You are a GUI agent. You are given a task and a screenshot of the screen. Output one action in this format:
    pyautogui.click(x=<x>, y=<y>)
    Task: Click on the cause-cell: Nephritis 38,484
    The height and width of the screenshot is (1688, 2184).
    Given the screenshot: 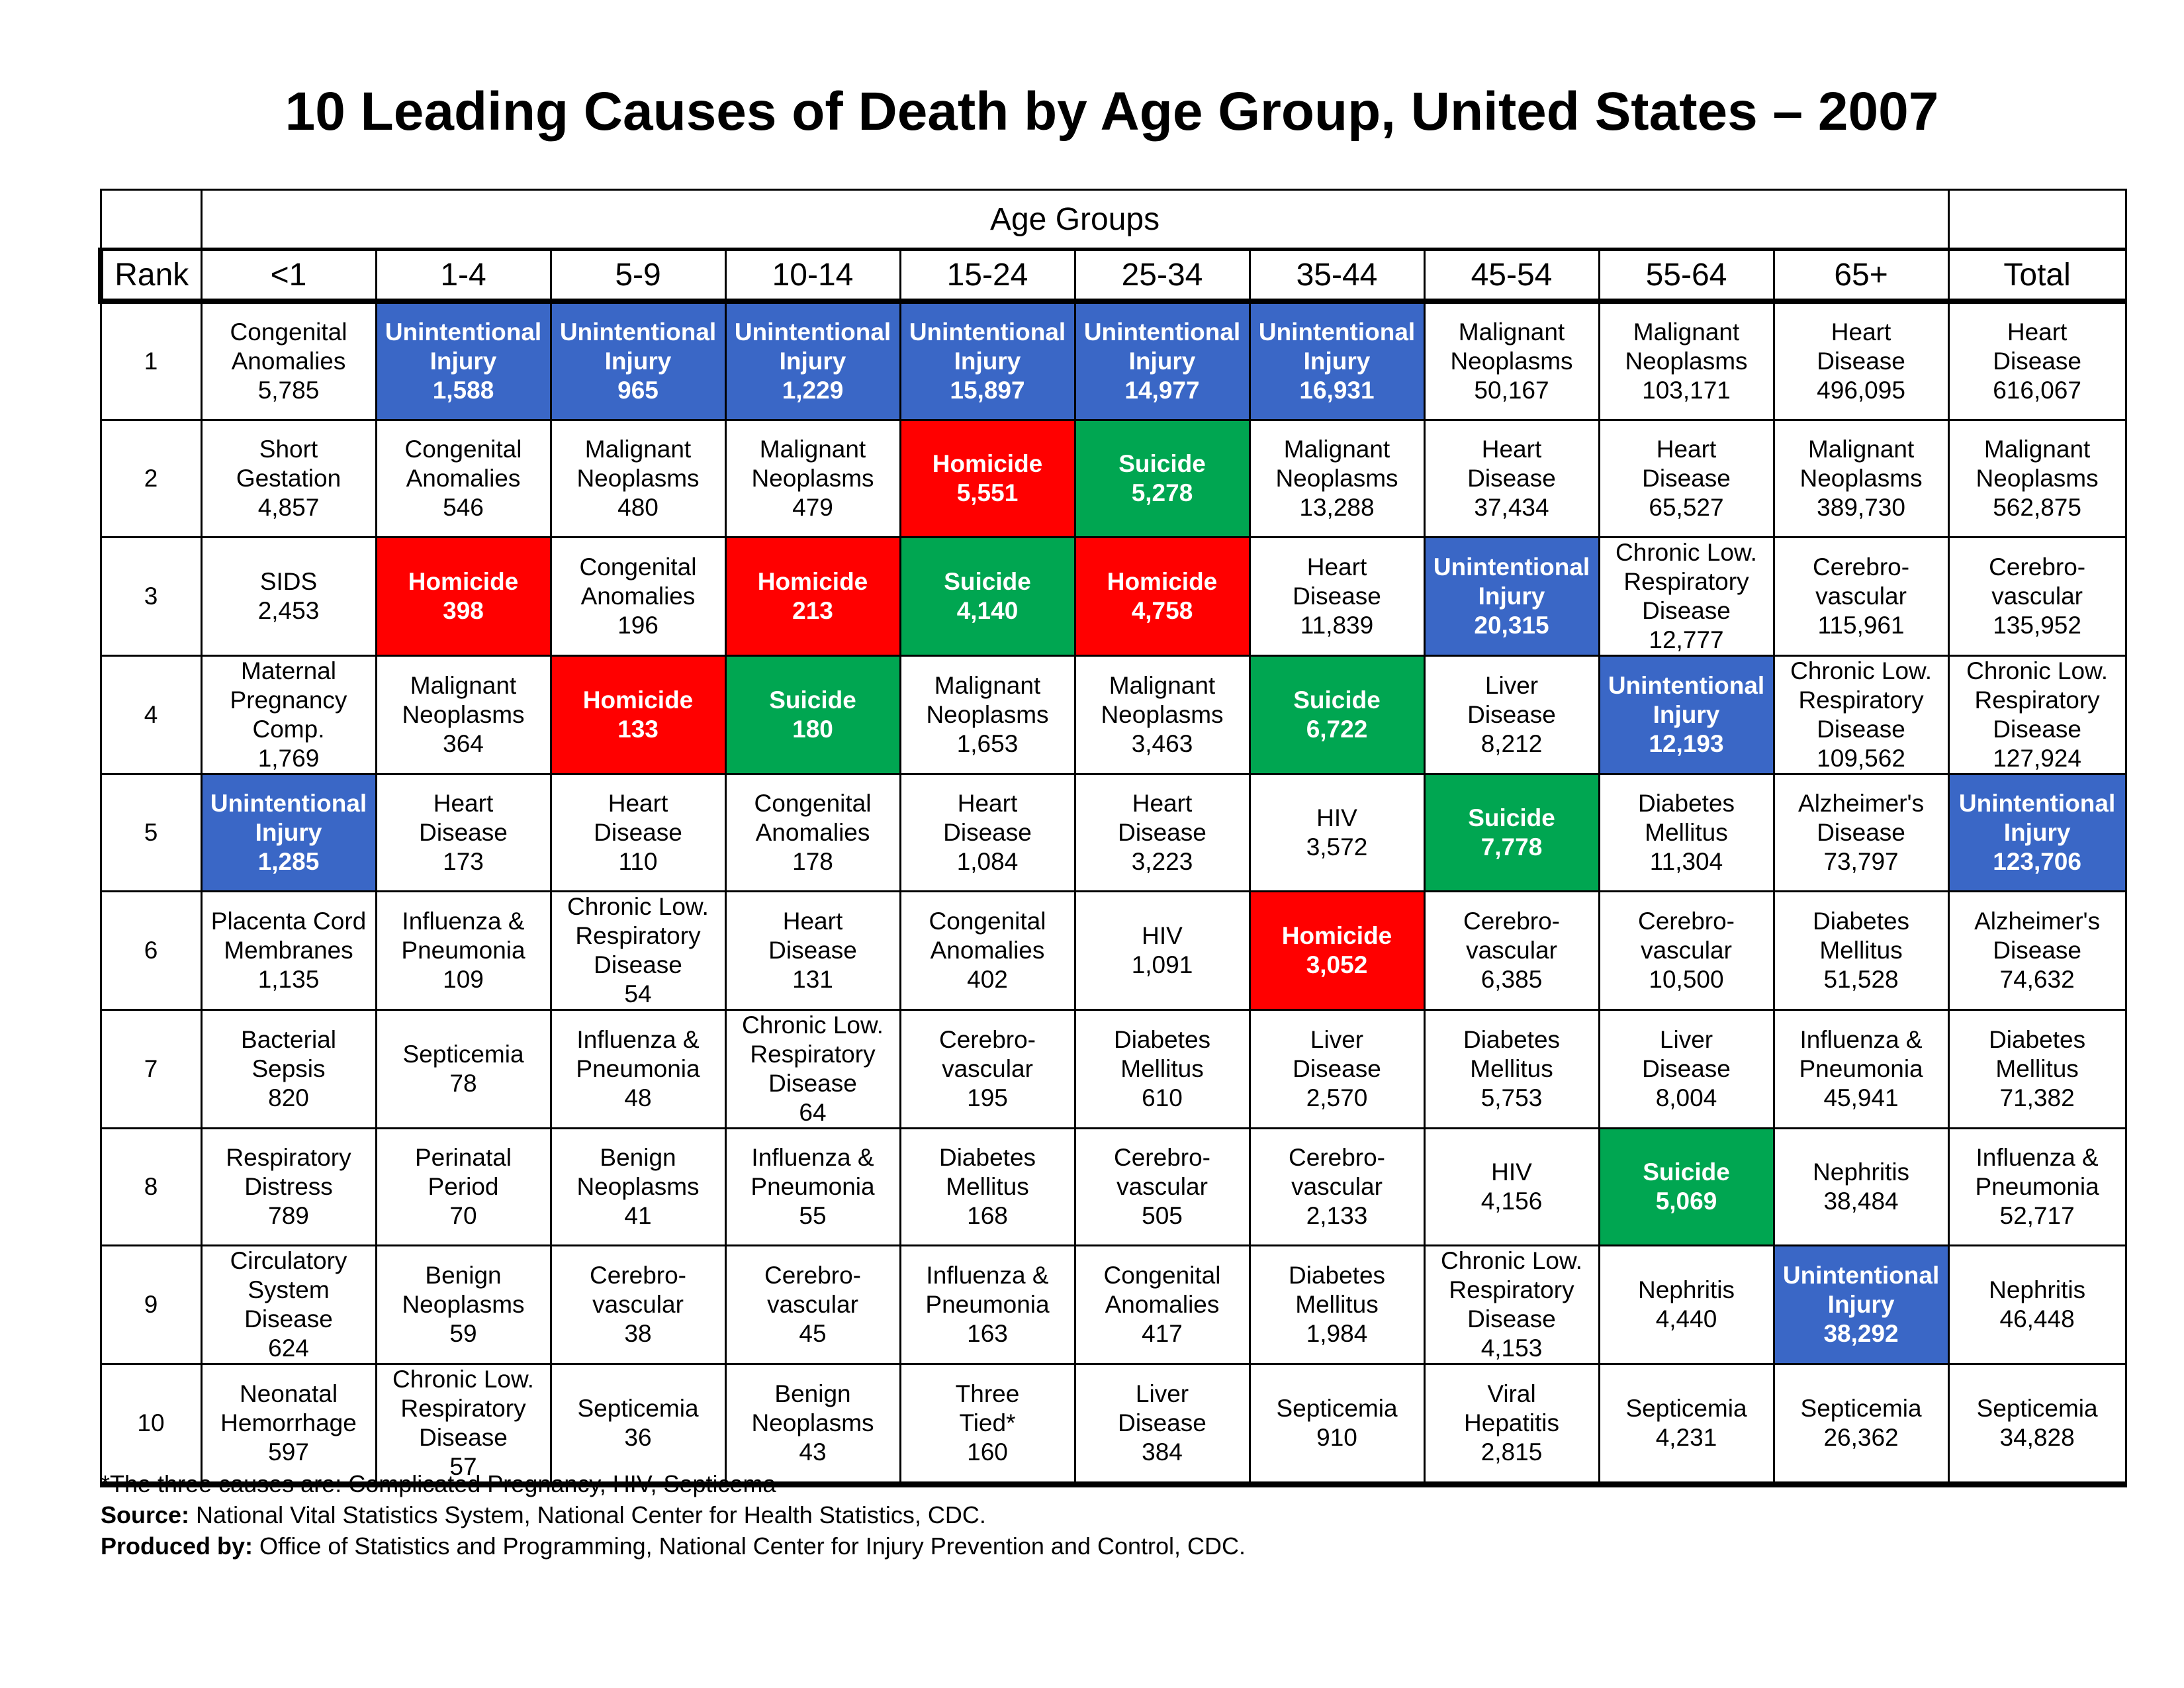 What is the action you would take?
    pyautogui.click(x=1861, y=1186)
    